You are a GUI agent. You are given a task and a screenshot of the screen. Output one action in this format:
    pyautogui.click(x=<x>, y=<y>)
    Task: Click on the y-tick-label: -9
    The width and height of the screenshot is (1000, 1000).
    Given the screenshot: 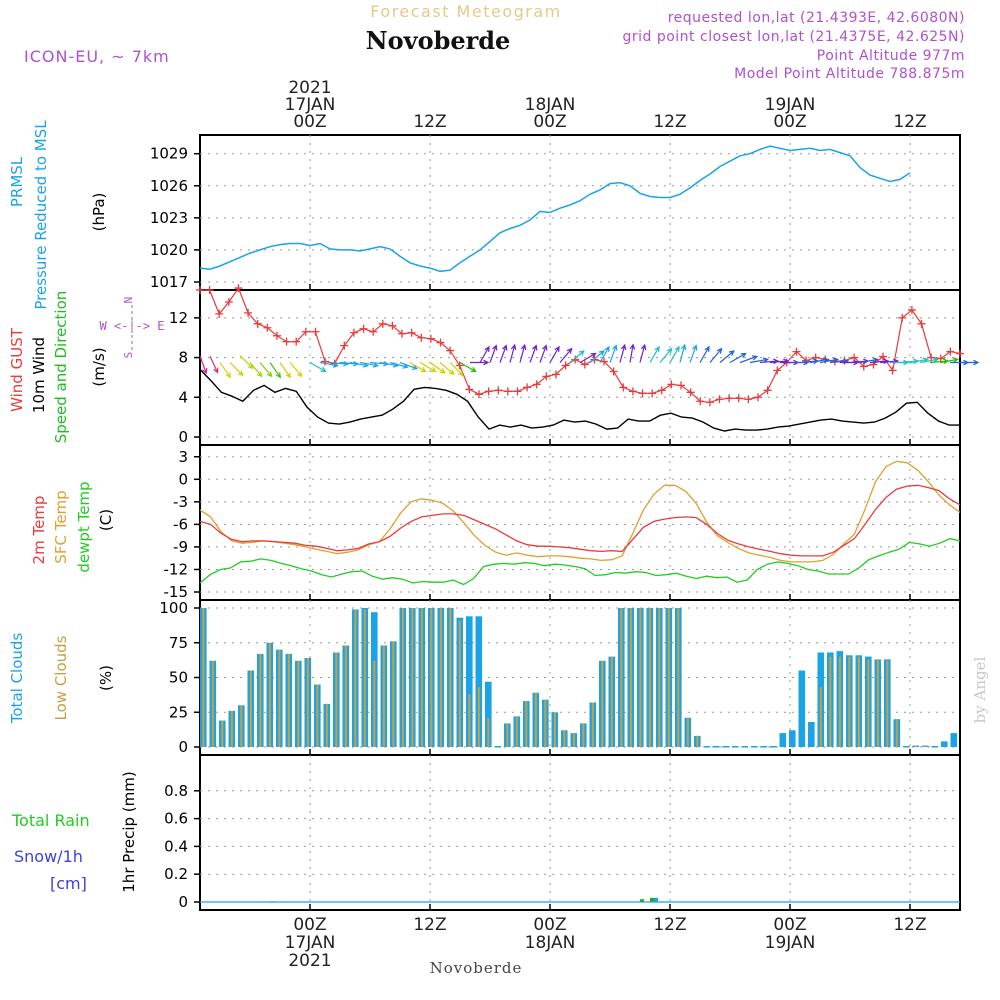 What is the action you would take?
    pyautogui.click(x=180, y=547)
    